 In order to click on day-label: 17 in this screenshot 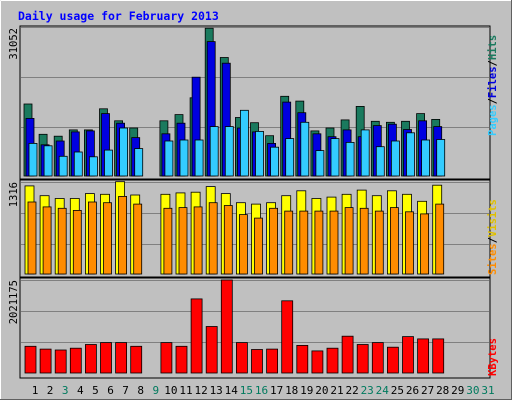, I will do `click(276, 390)`.